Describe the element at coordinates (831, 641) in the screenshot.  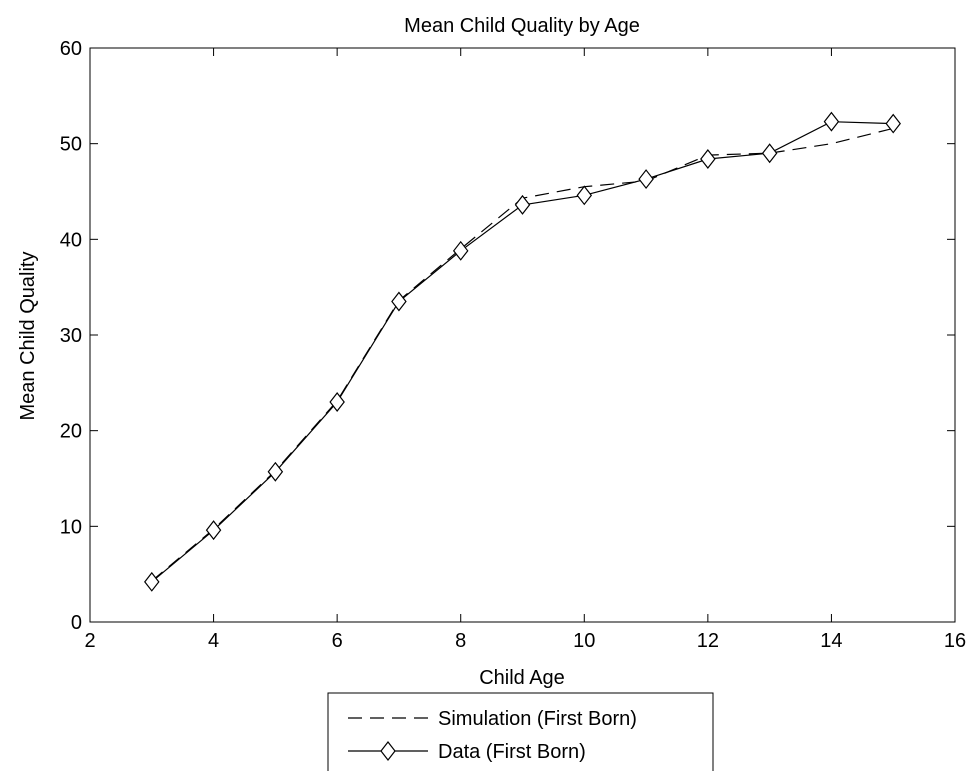
I see `x-tick-label: 14` at that location.